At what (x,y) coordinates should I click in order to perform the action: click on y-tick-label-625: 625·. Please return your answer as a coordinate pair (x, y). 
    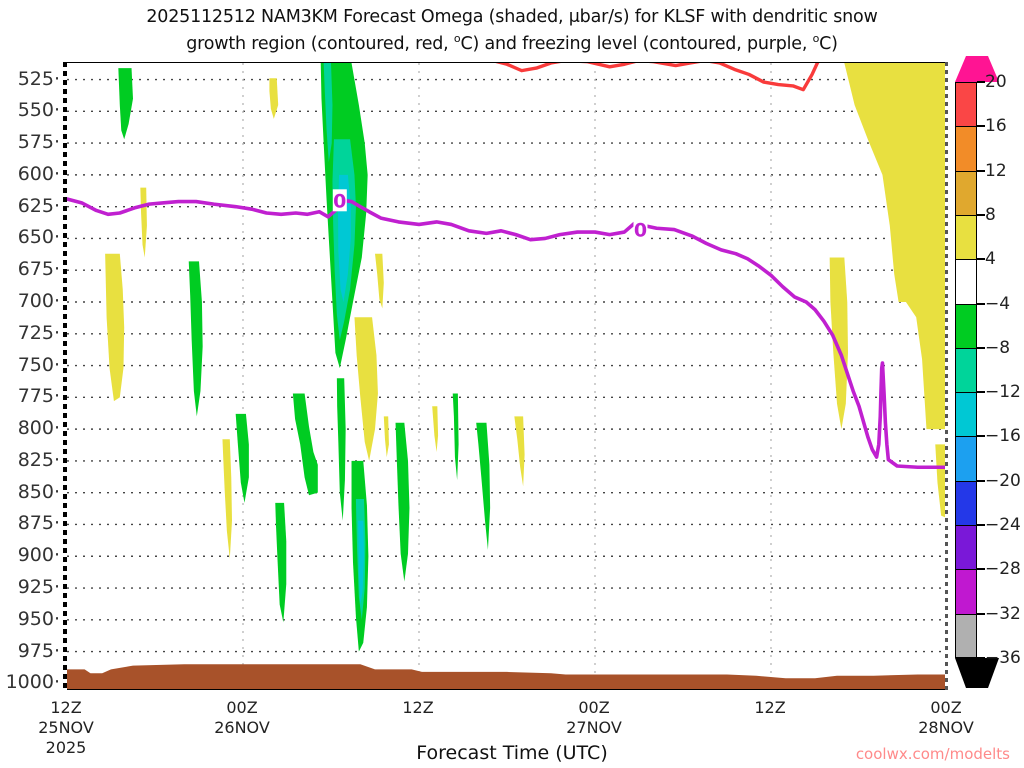
    Looking at the image, I should click on (38, 205).